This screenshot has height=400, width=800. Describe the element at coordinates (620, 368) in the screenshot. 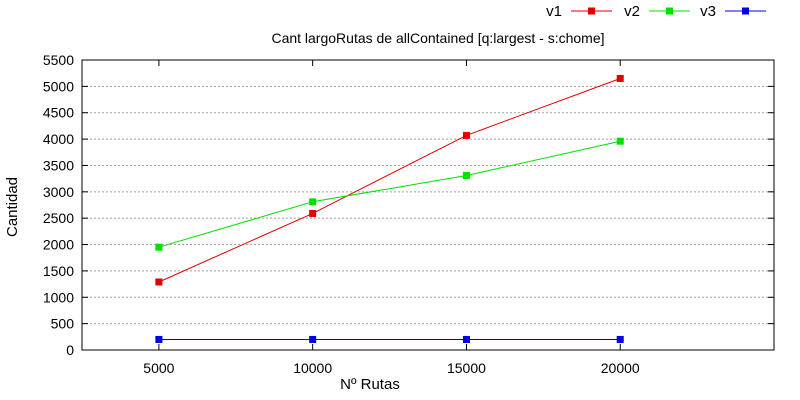

I see `x-tick-label: 20000` at that location.